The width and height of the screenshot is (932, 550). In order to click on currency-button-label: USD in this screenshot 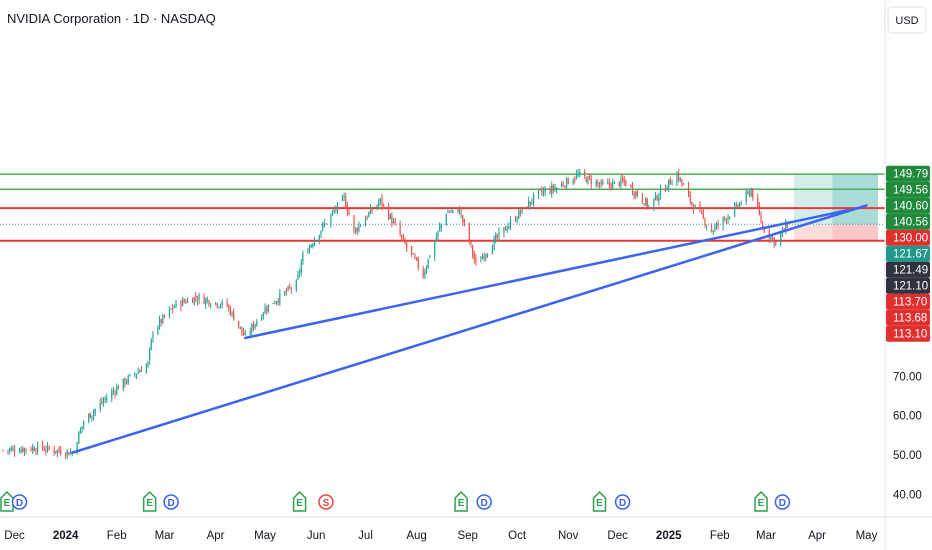, I will do `click(906, 21)`.